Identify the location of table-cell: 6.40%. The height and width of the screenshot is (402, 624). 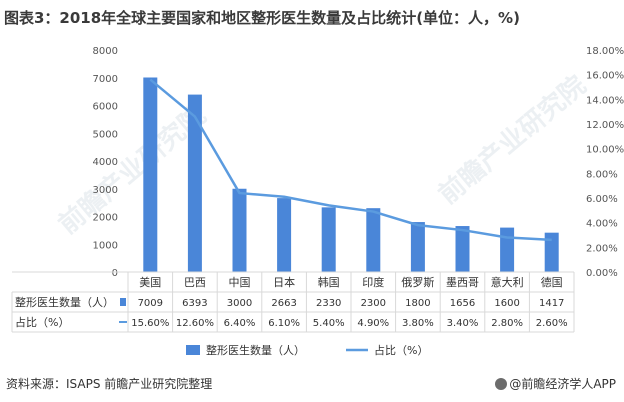
(240, 323).